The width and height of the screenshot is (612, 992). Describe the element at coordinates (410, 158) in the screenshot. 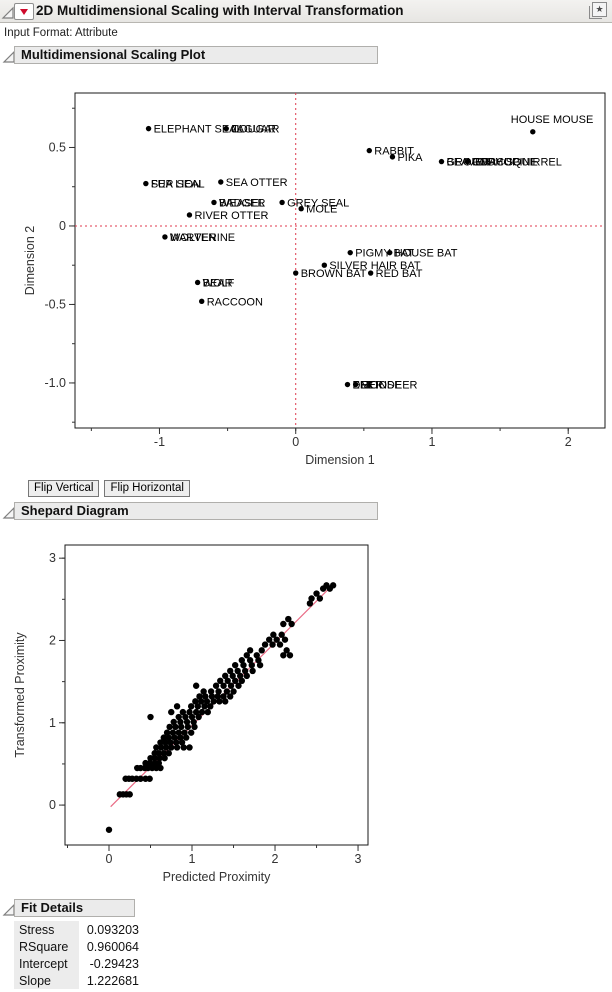

I see `point-label: PIKA` at that location.